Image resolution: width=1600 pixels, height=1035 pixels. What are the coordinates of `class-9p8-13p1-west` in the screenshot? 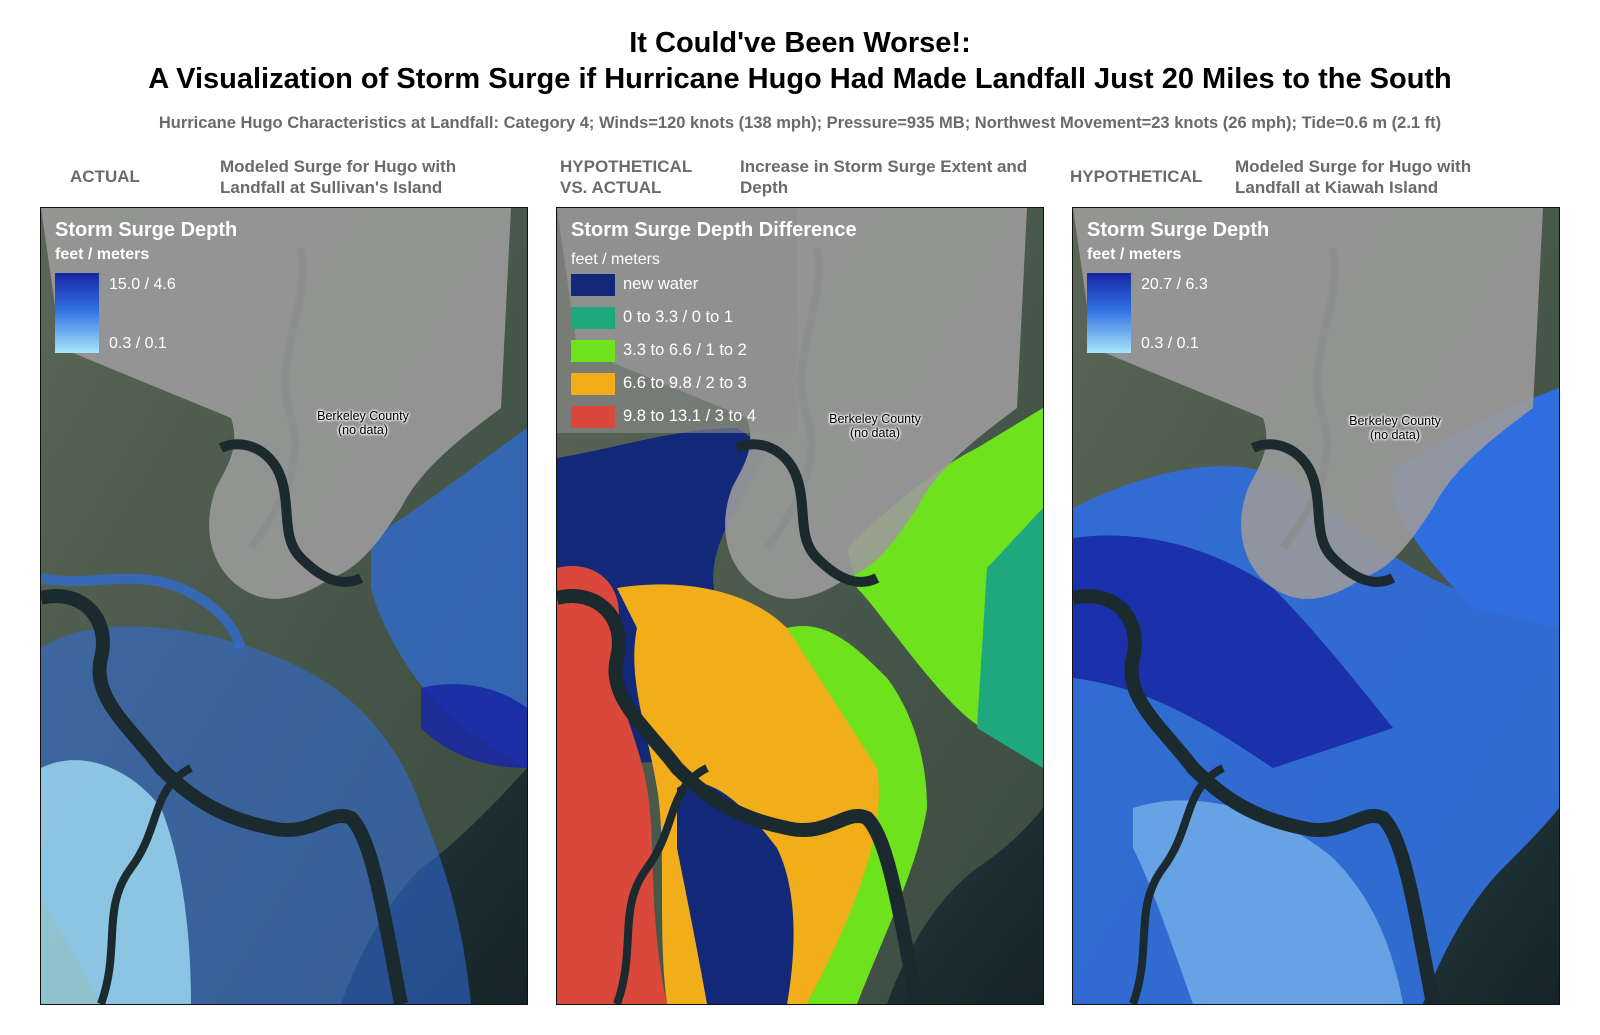 It's located at (612, 785).